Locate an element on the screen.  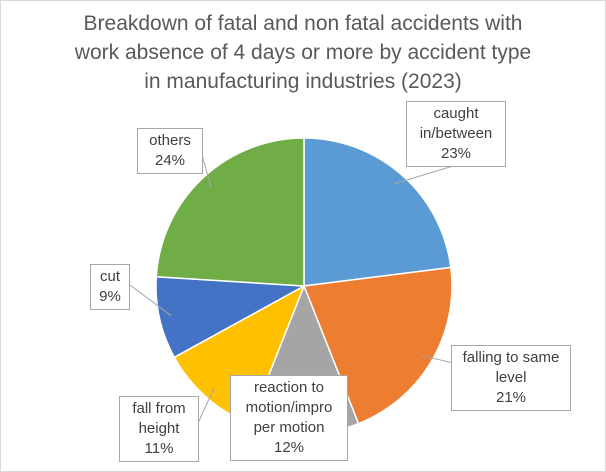
data-label-text: caught is located at coordinates (456, 113).